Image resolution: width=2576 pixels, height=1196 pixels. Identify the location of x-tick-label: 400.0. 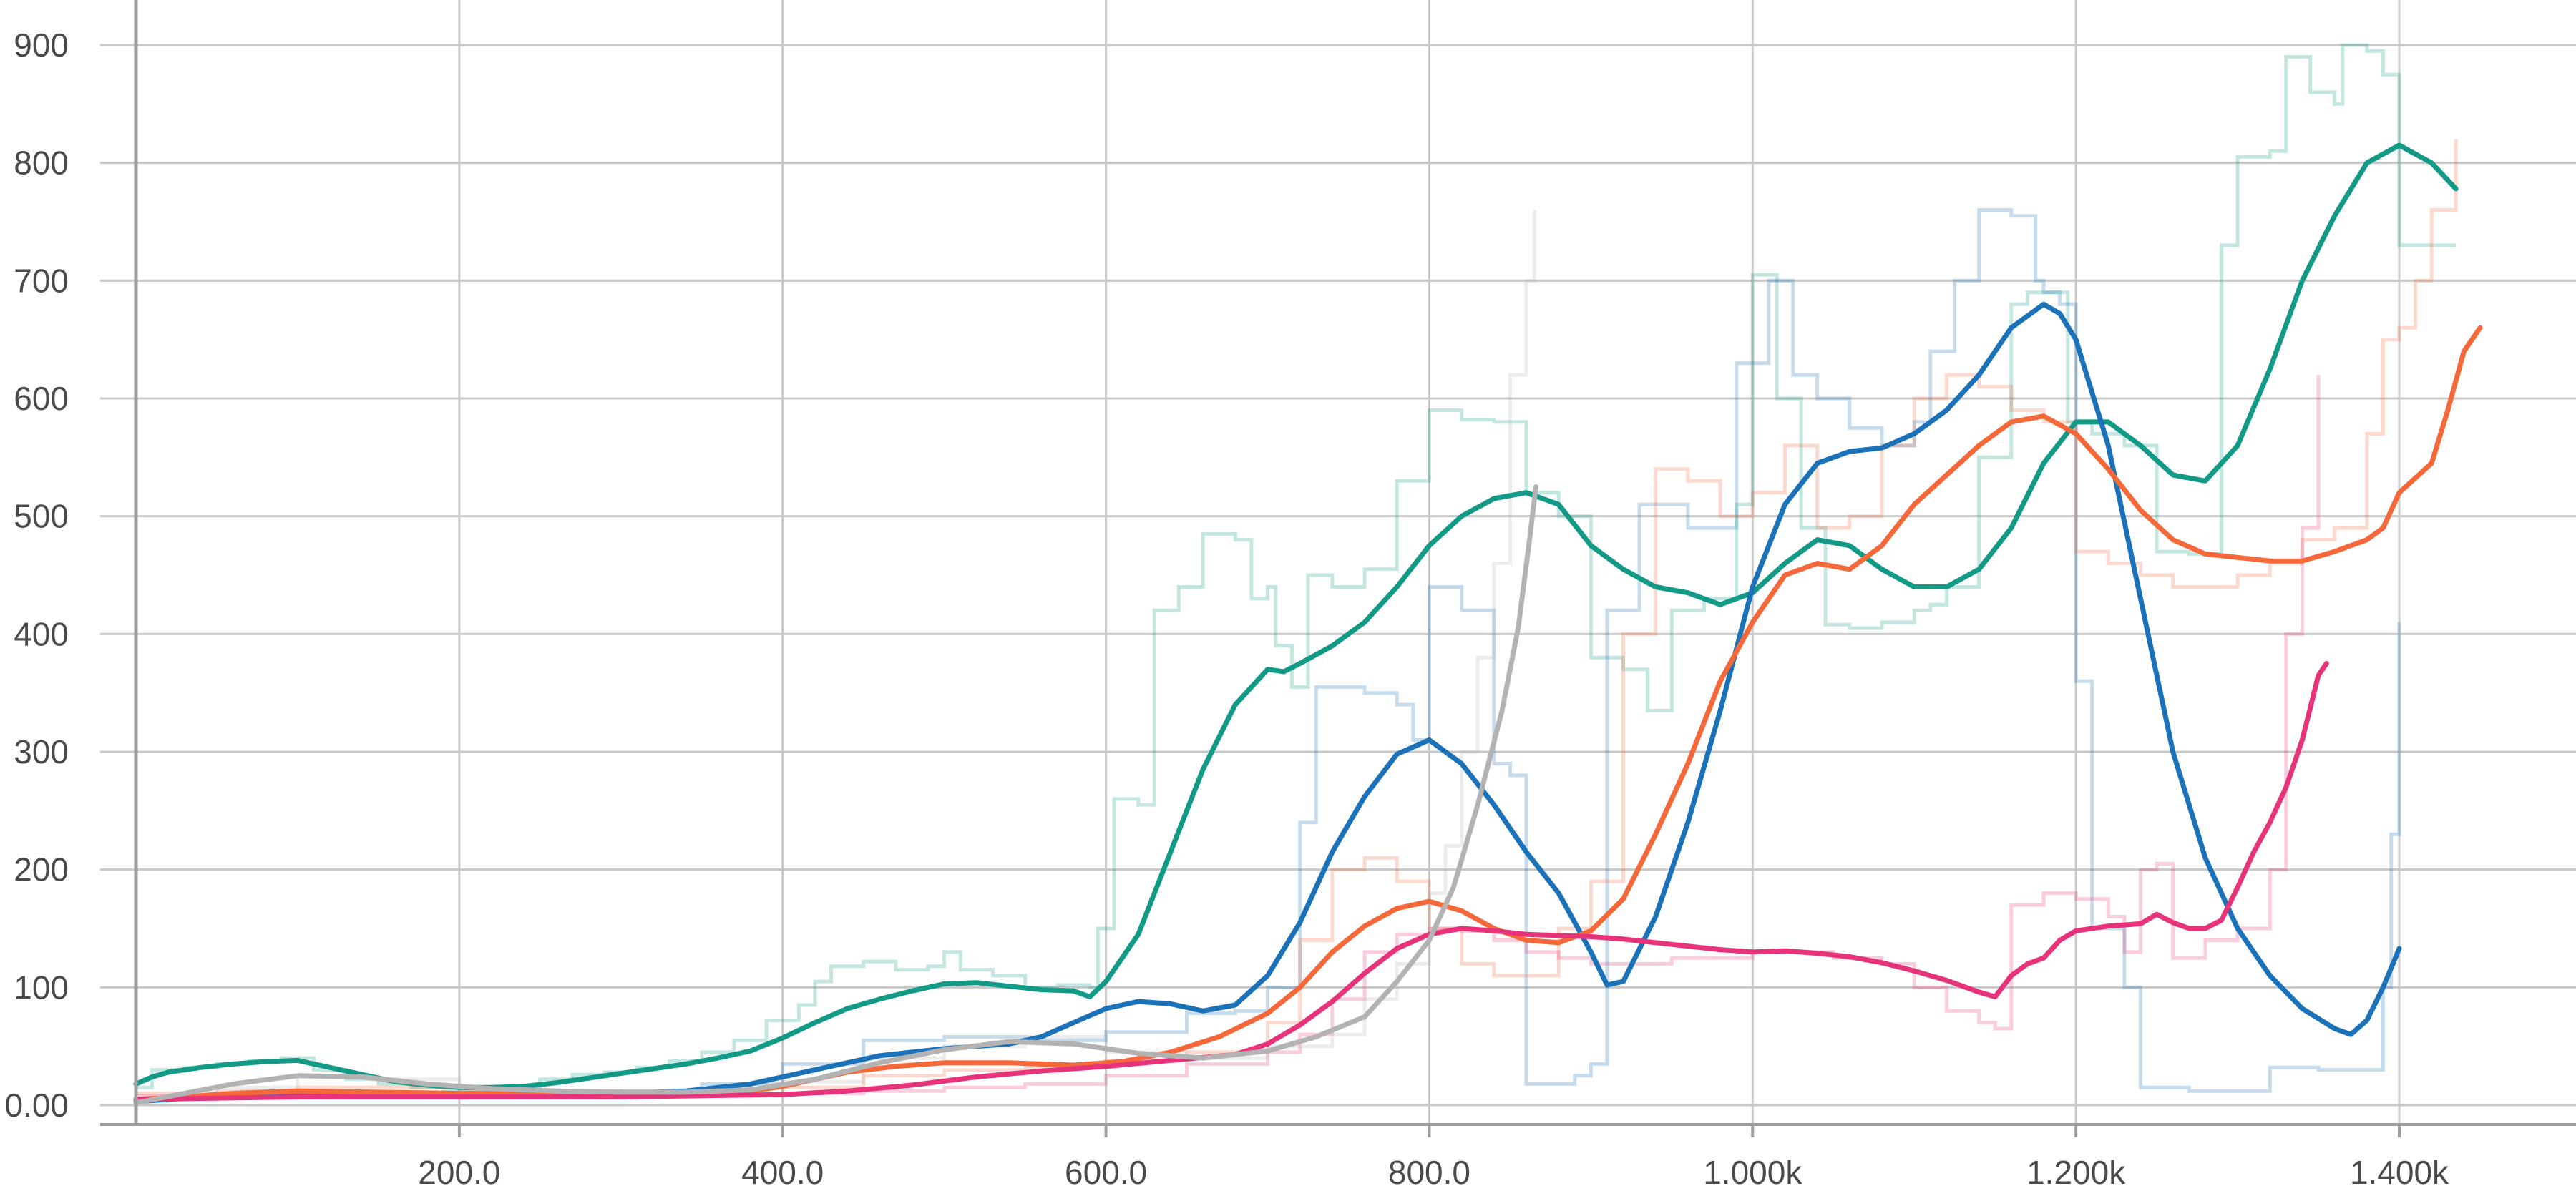
(782, 1172).